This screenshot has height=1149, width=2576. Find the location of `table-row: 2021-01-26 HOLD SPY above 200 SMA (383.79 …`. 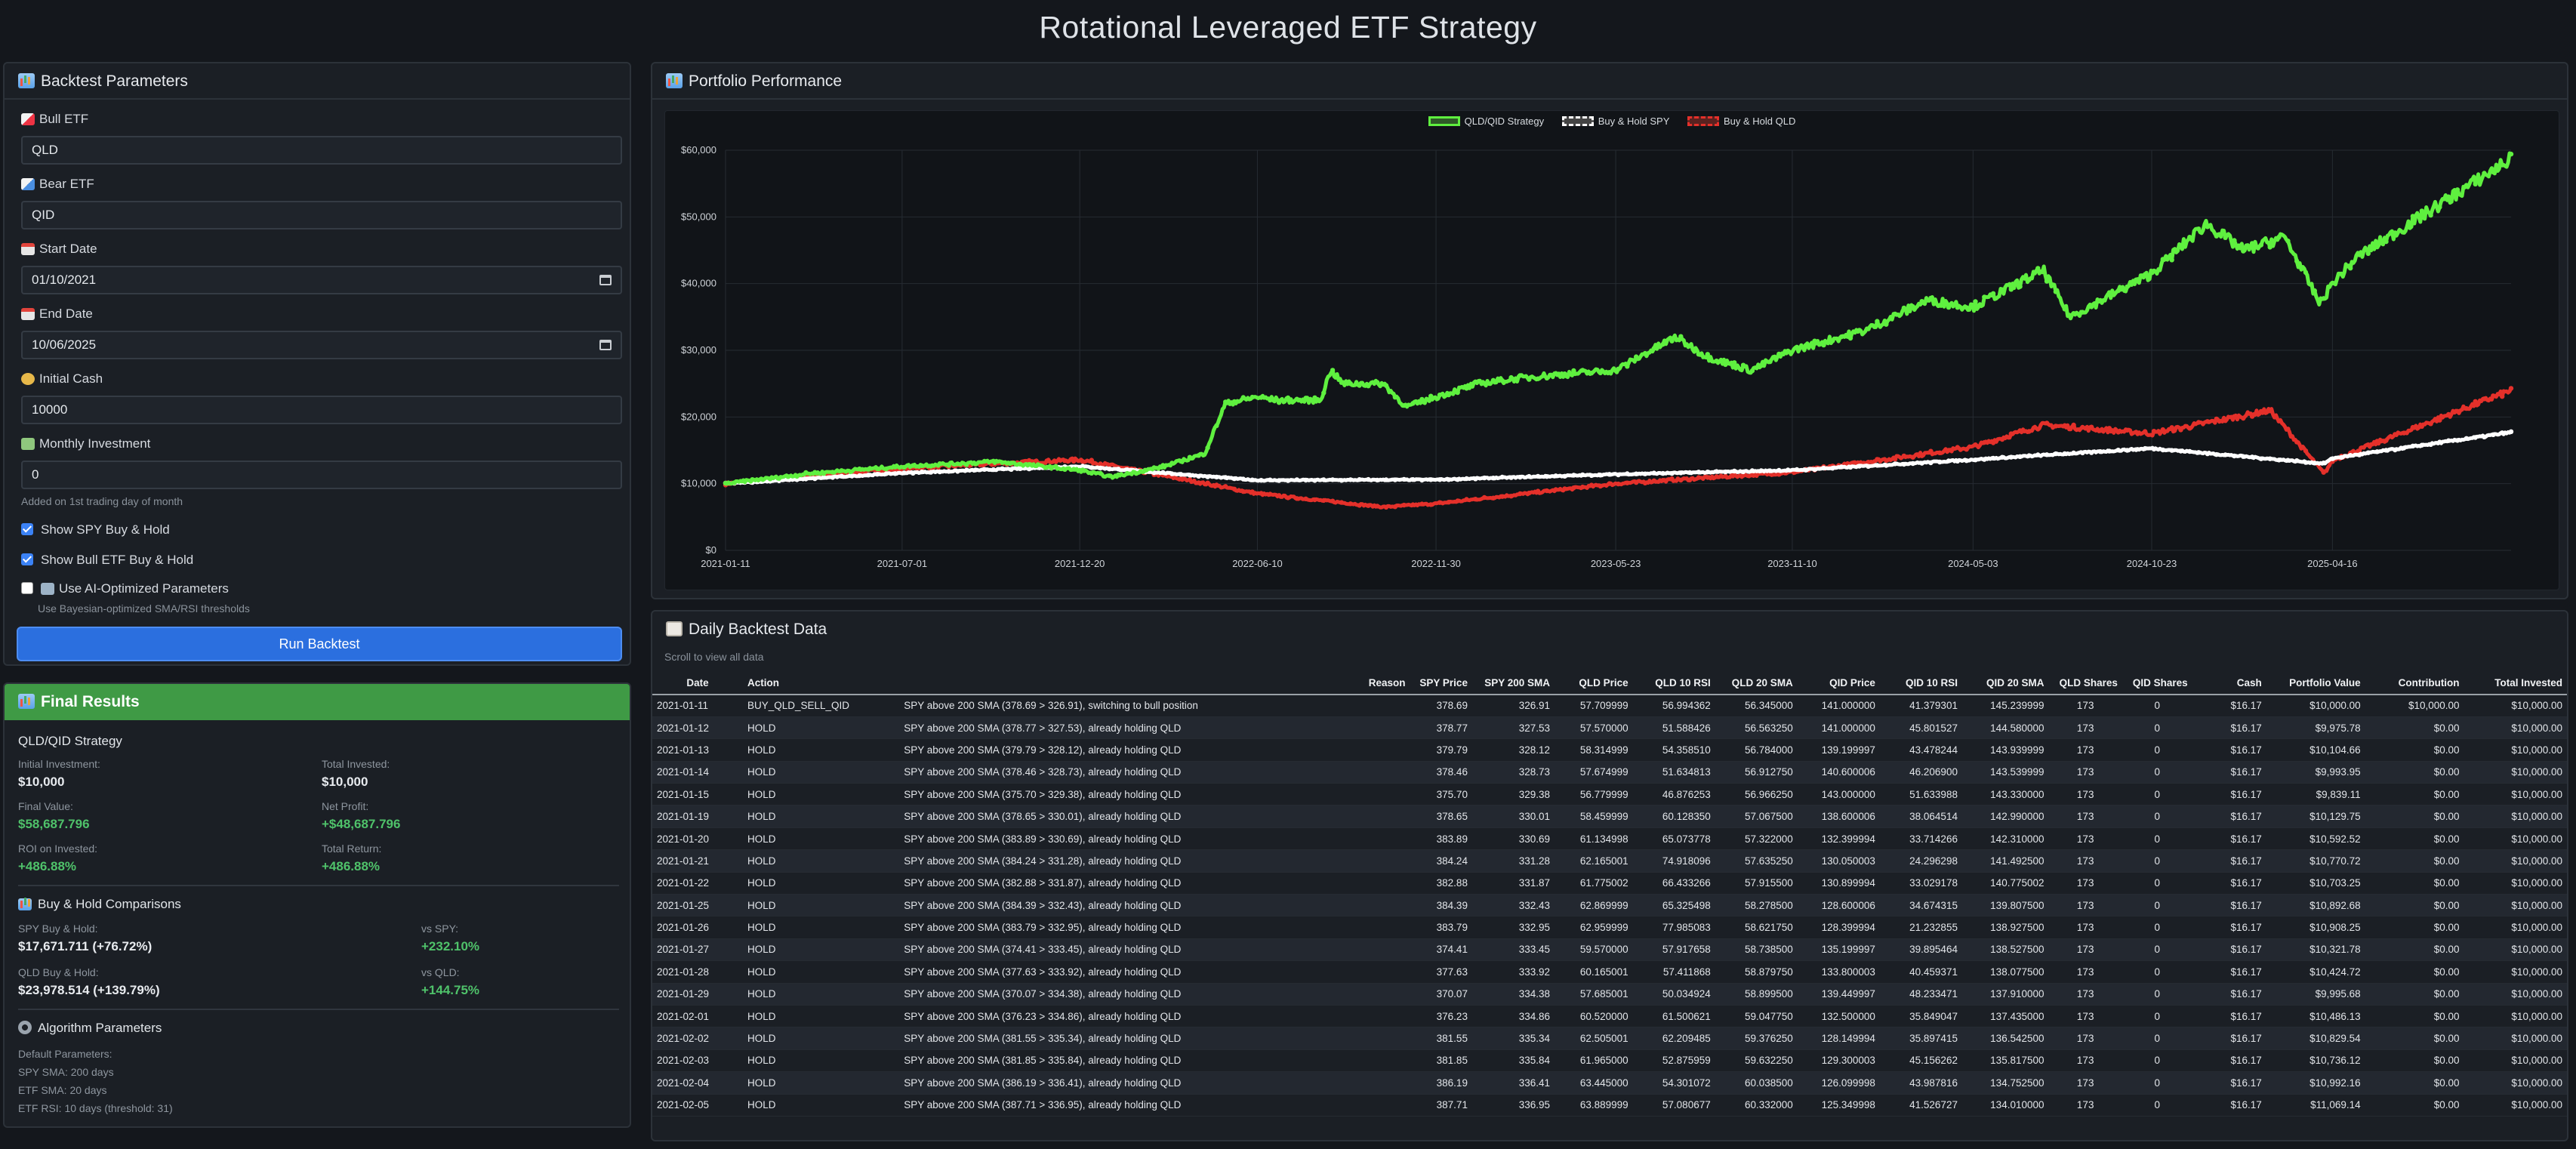

table-row: 2021-01-26 HOLD SPY above 200 SMA (383.79 … is located at coordinates (1609, 928).